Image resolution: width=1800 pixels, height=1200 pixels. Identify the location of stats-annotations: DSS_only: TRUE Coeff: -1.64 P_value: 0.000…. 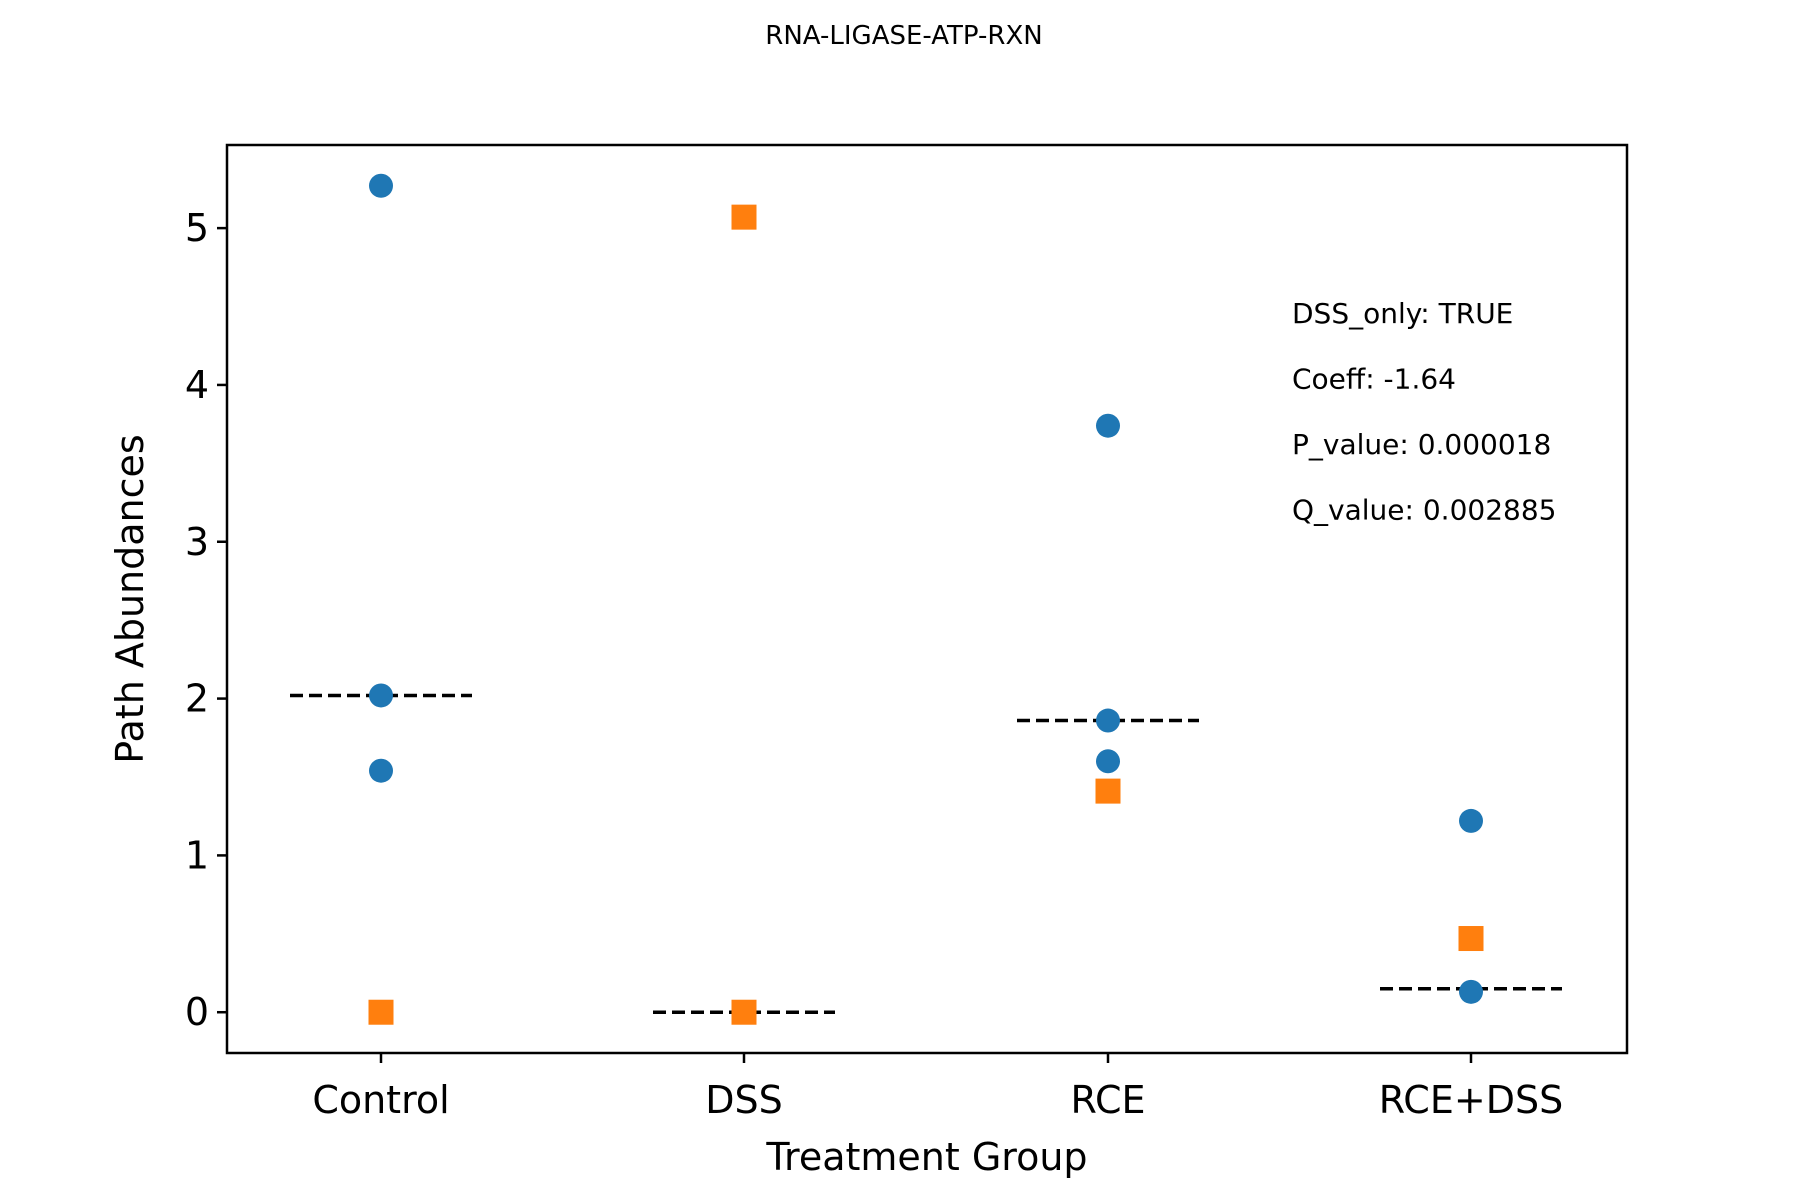
(1424, 412).